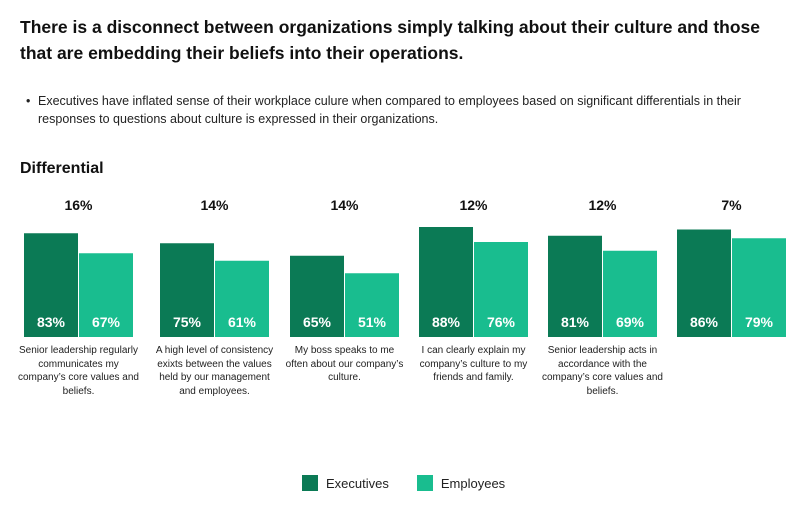  I want to click on legend-swatch-executives, so click(310, 483).